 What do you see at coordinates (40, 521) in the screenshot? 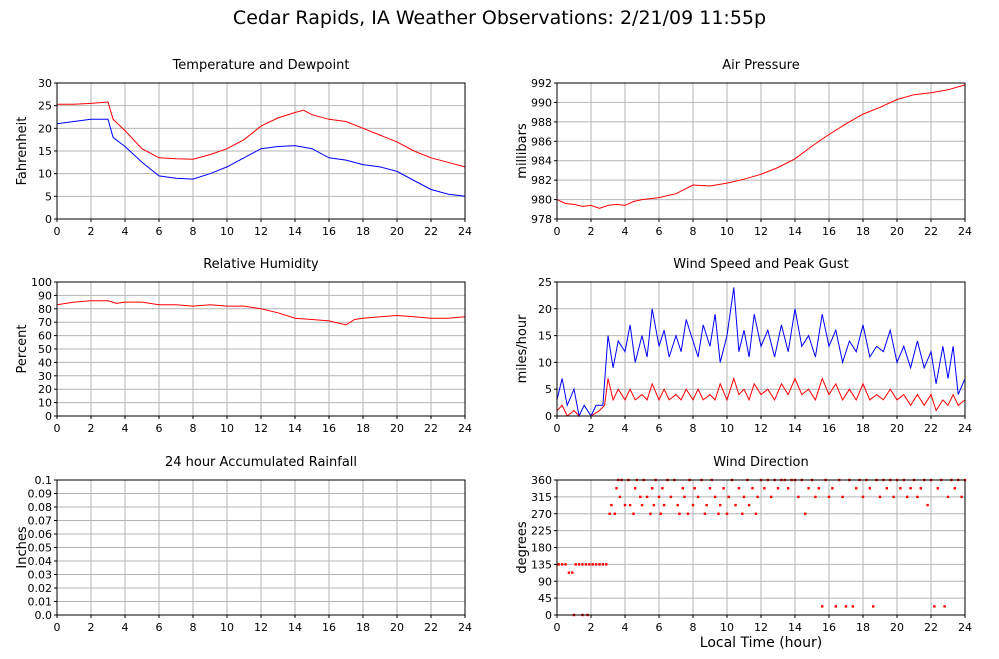
I see `y-tick-label: 0.07` at bounding box center [40, 521].